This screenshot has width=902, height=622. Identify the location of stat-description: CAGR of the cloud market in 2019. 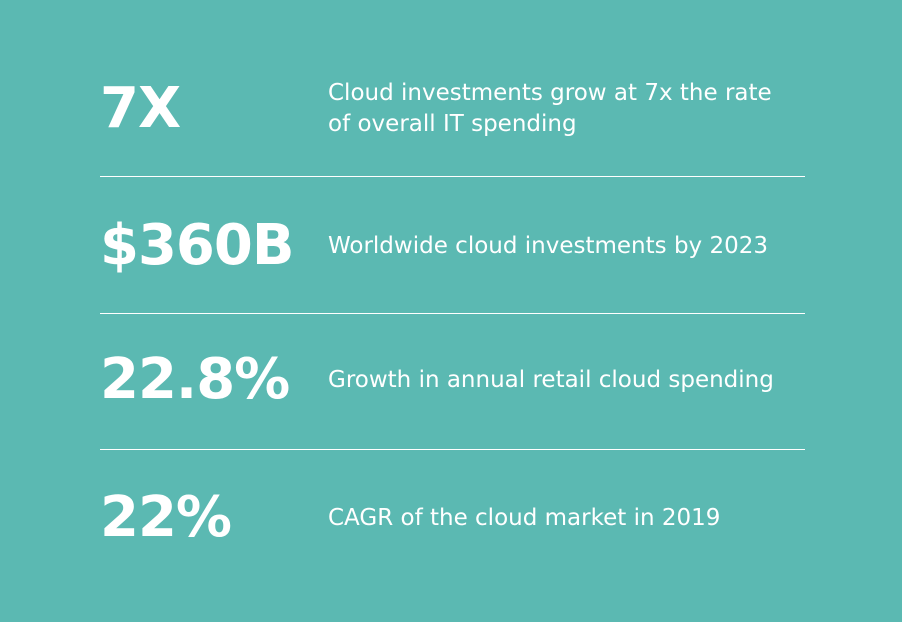
(524, 517).